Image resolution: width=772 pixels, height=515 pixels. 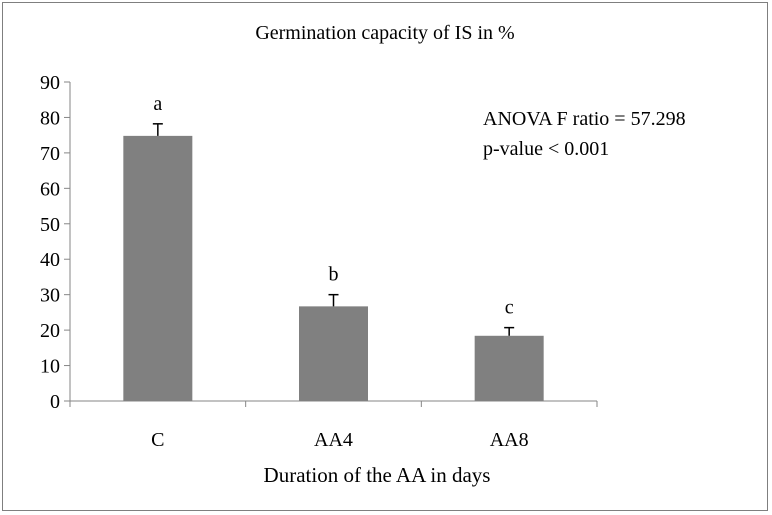 I want to click on y-tick-label: 0, so click(x=55, y=402).